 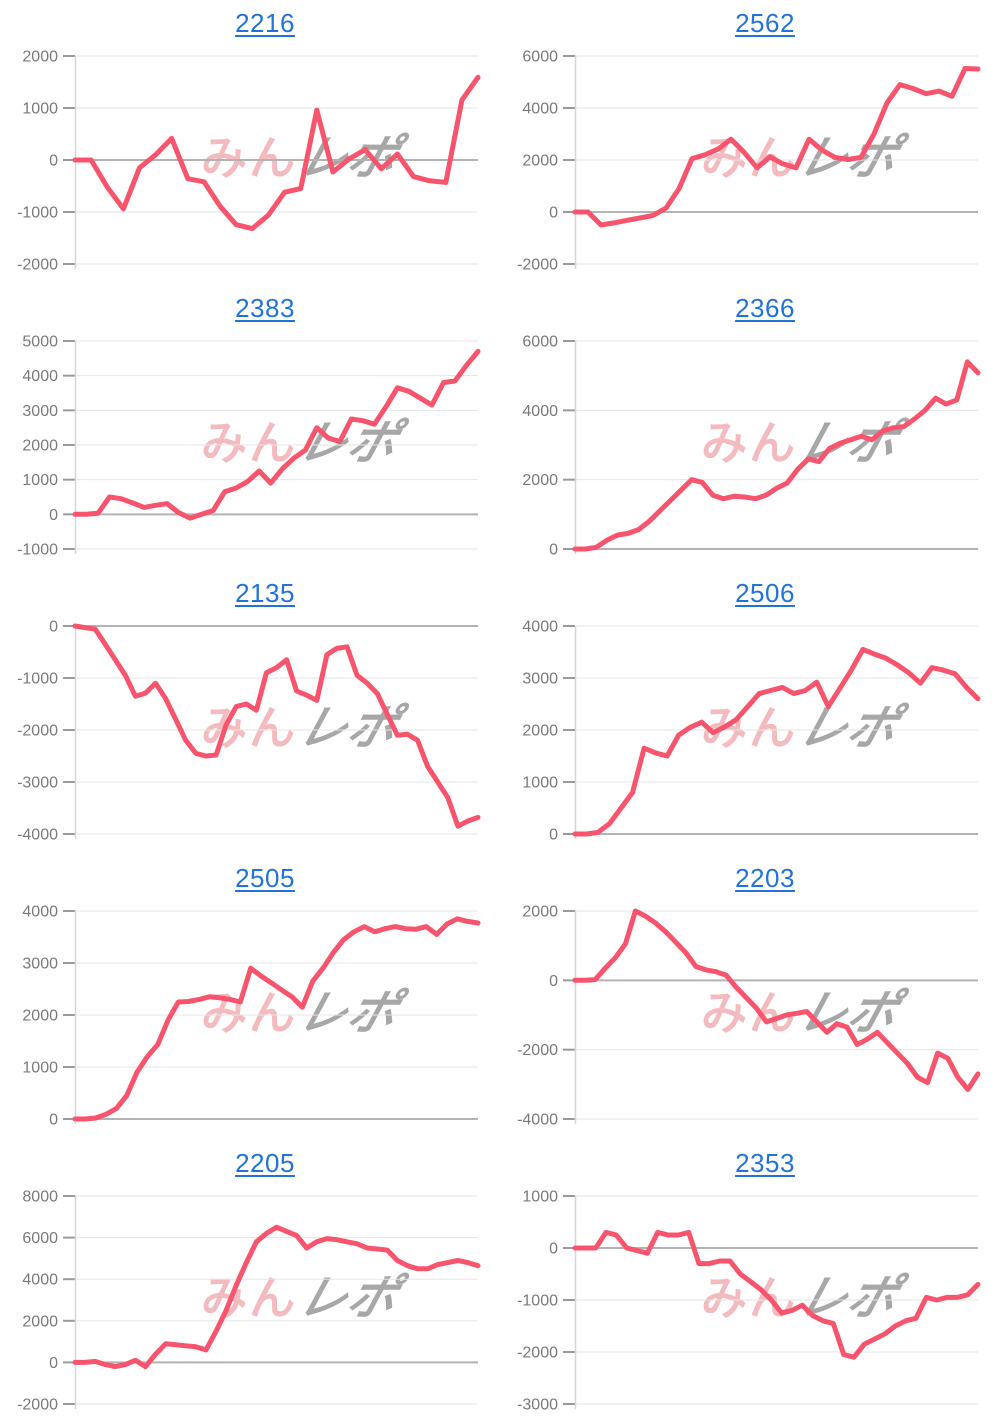 I want to click on chart-title: 2506, so click(x=765, y=593).